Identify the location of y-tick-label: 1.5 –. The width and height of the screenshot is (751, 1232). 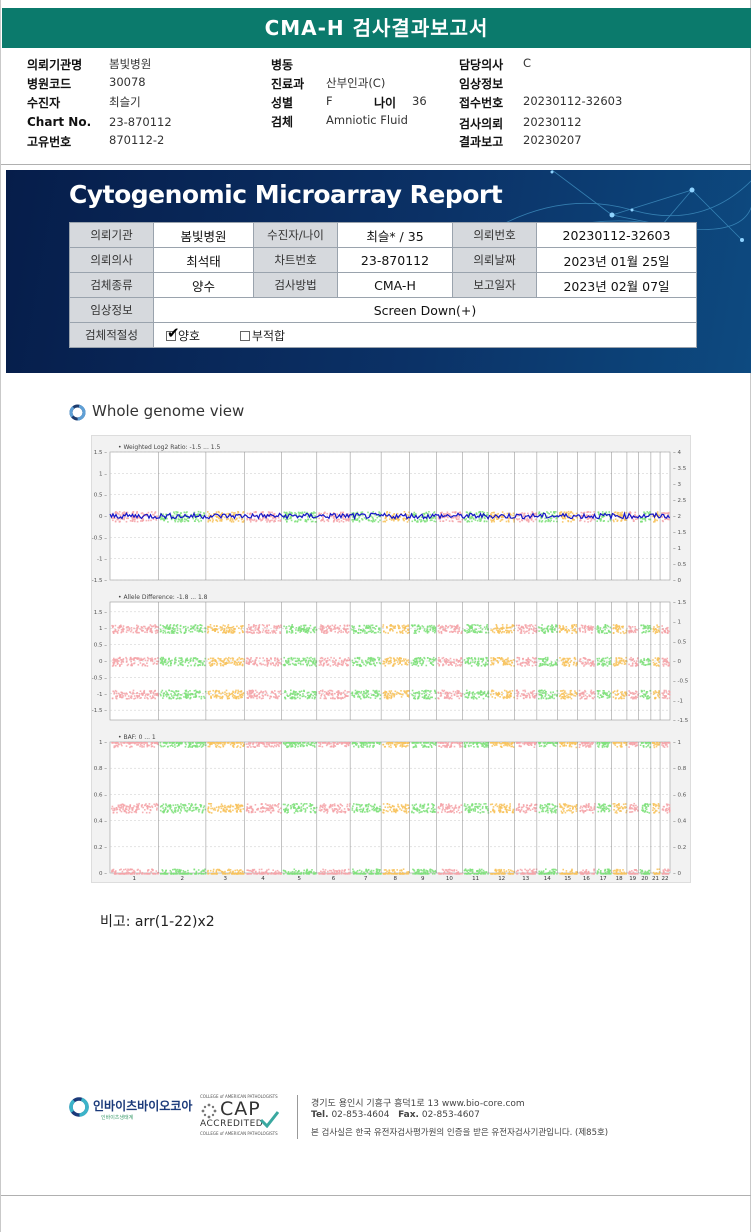
(100, 613).